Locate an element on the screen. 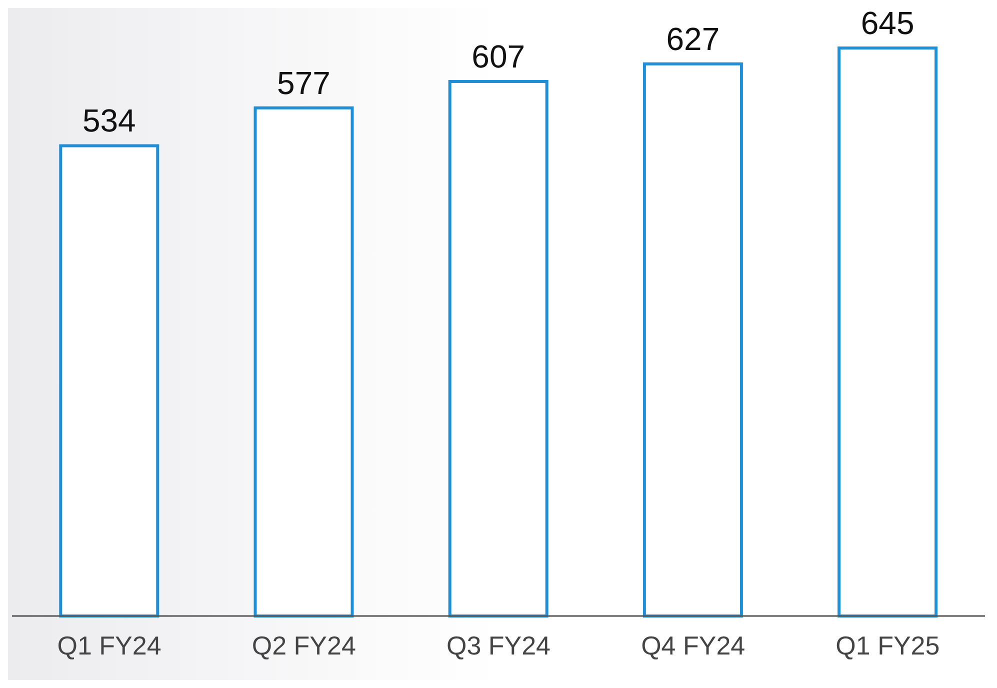 The height and width of the screenshot is (688, 997). data-label: 645 is located at coordinates (887, 23).